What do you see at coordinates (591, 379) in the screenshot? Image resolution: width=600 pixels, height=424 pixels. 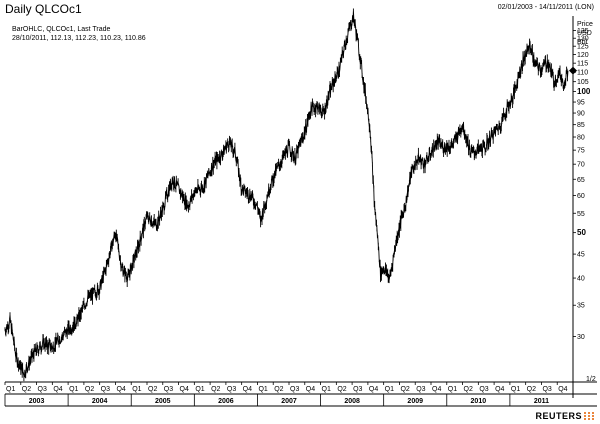 I see `y-bottom-tick-label: 1/2` at bounding box center [591, 379].